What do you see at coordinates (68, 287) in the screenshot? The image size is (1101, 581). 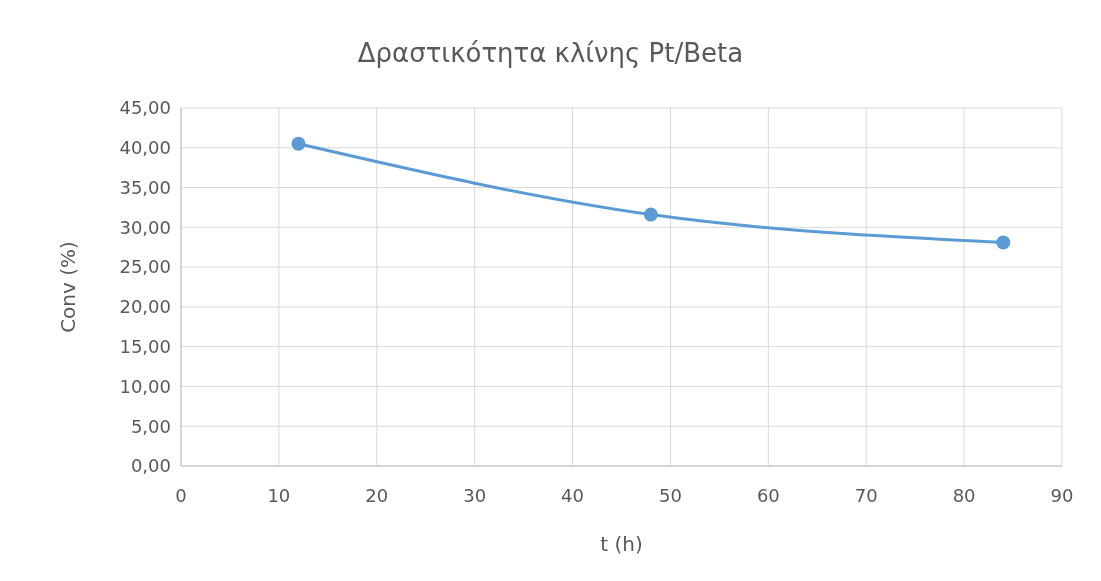 I see `y-axis-title: Conv (%)` at bounding box center [68, 287].